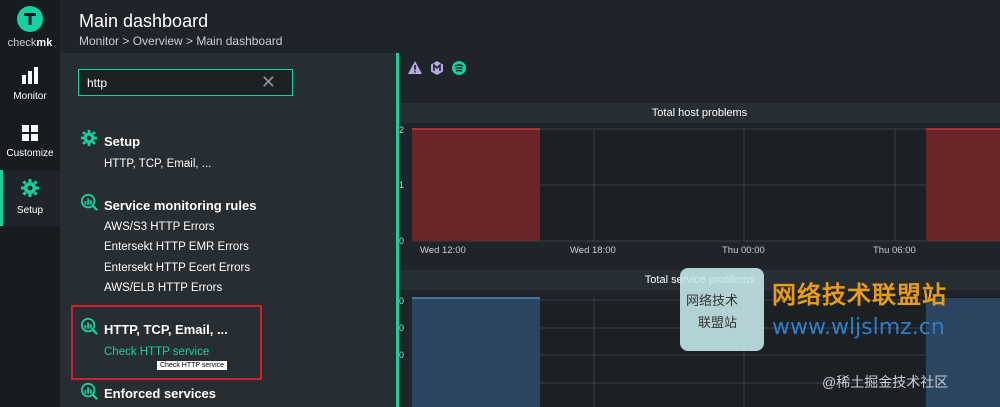  Describe the element at coordinates (30, 153) in the screenshot. I see `nav-label-customize: Customize` at that location.